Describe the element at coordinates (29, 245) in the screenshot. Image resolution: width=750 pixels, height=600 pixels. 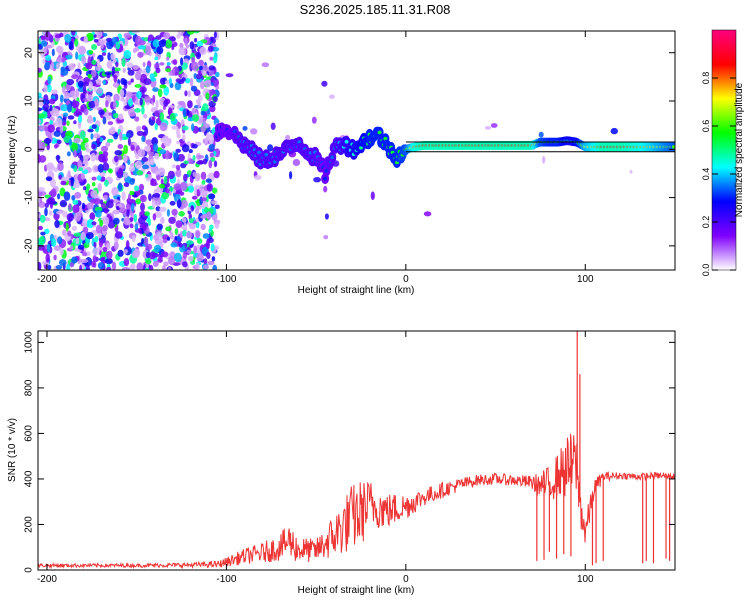
I see `spectrogram-y-tick-label: -20` at that location.